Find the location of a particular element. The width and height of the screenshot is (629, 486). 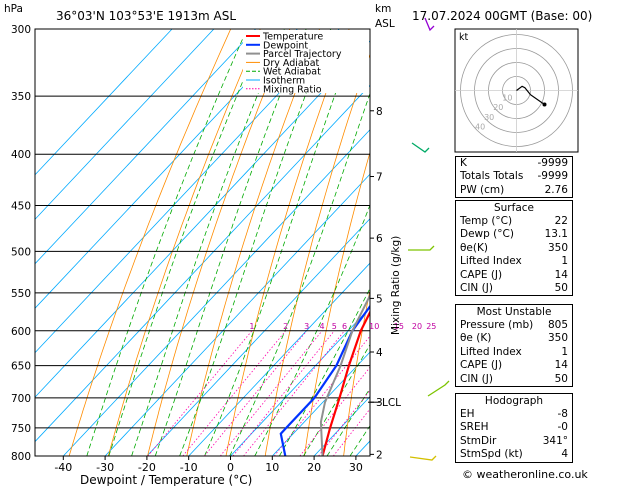

dry-adiabat is located at coordinates (622, 242).